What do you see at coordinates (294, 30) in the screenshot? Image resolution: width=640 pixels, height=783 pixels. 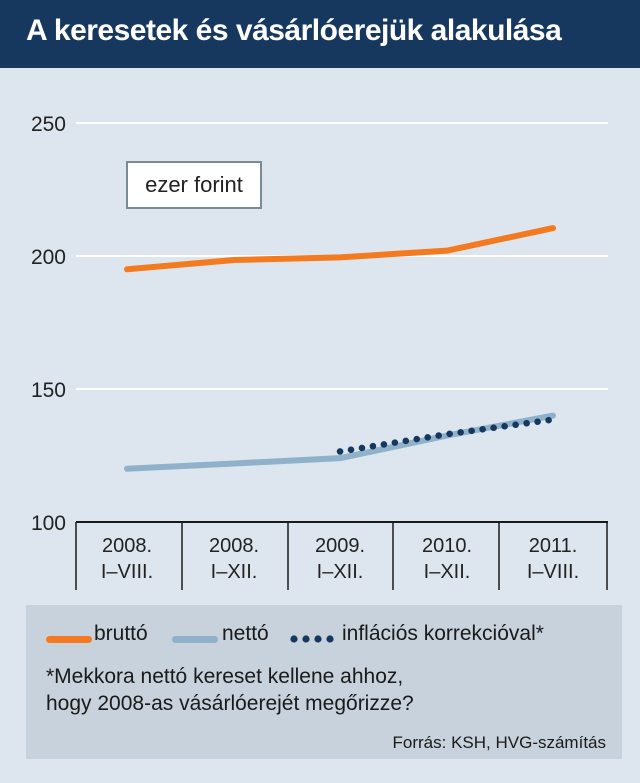 I see `chart-title: A keresetek és vásárlóerejük alakulása` at bounding box center [294, 30].